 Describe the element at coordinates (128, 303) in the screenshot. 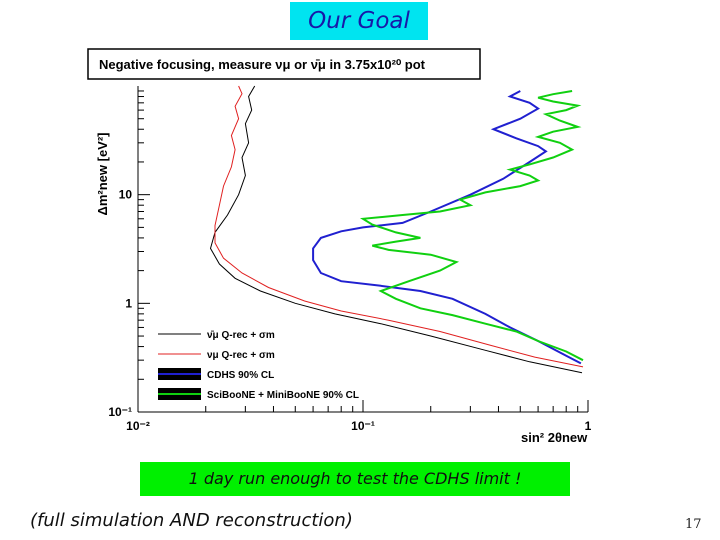

I see `y-tick-label: 1` at that location.